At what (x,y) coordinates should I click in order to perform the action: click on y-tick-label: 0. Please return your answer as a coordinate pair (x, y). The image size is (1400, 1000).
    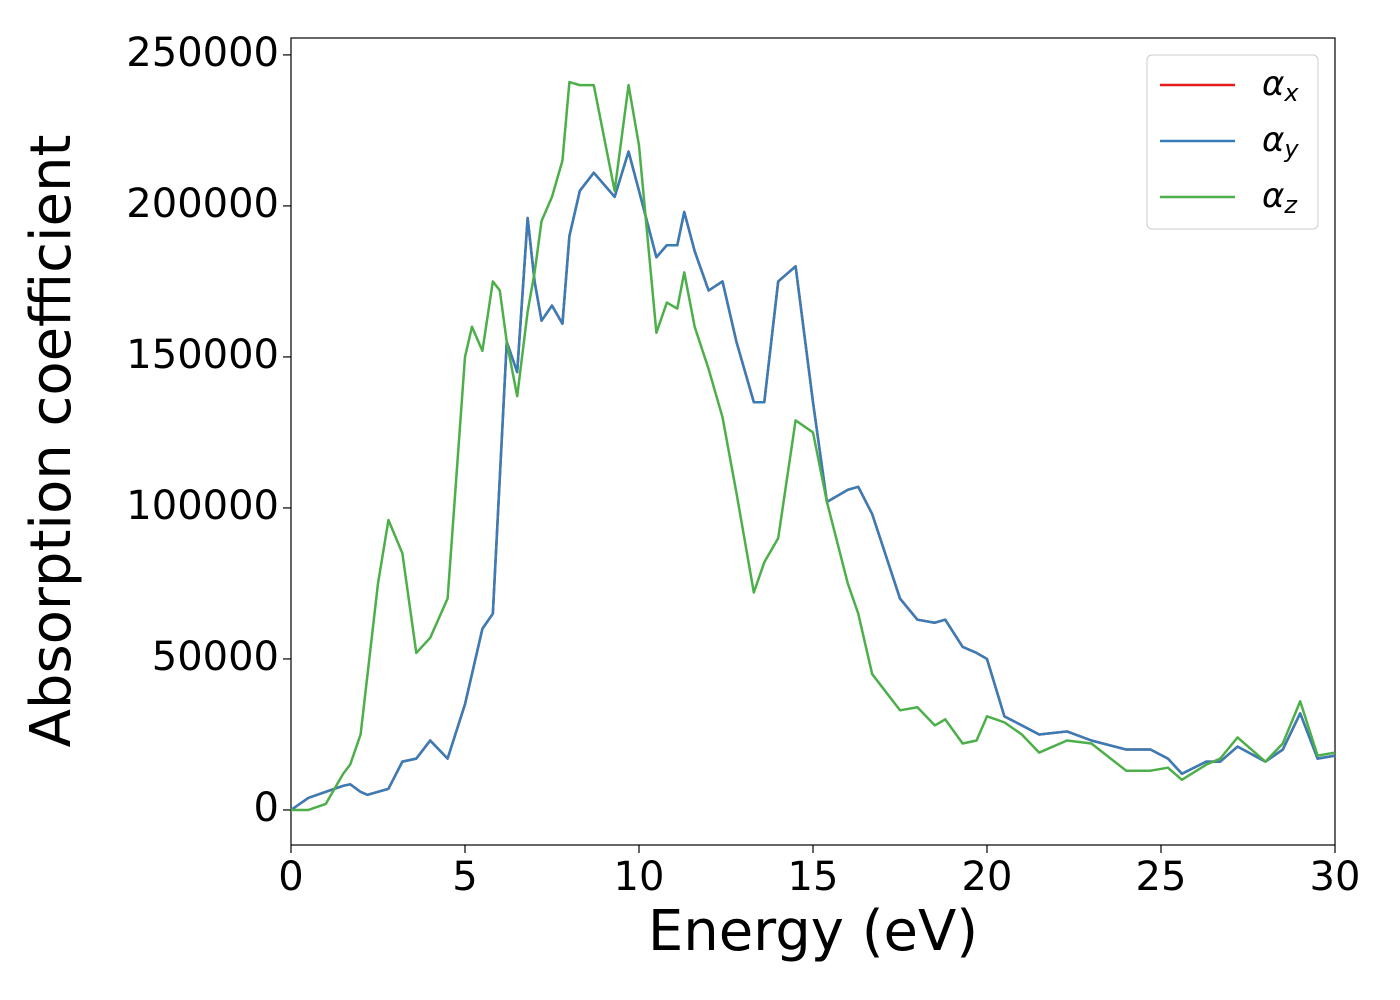
    Looking at the image, I should click on (266, 808).